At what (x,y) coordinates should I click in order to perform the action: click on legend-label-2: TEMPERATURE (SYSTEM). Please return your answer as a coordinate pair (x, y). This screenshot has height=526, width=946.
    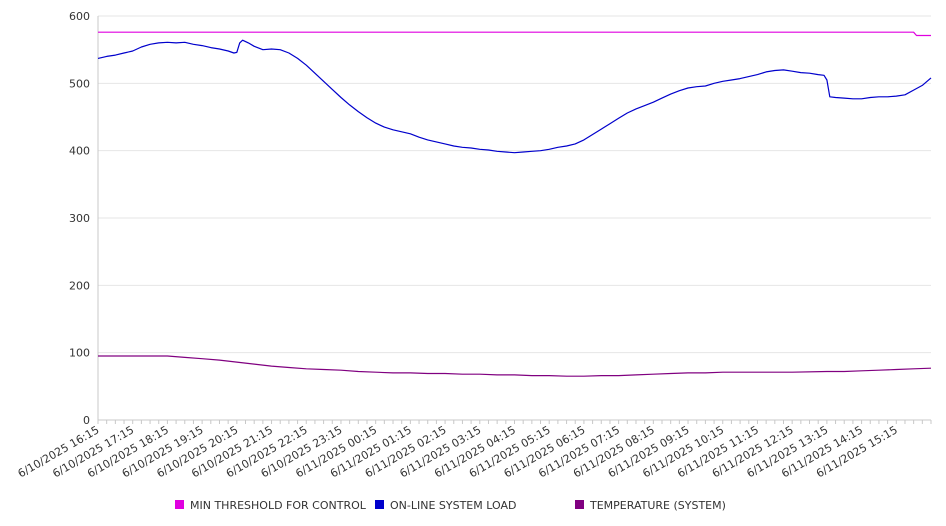
    Looking at the image, I should click on (657, 505).